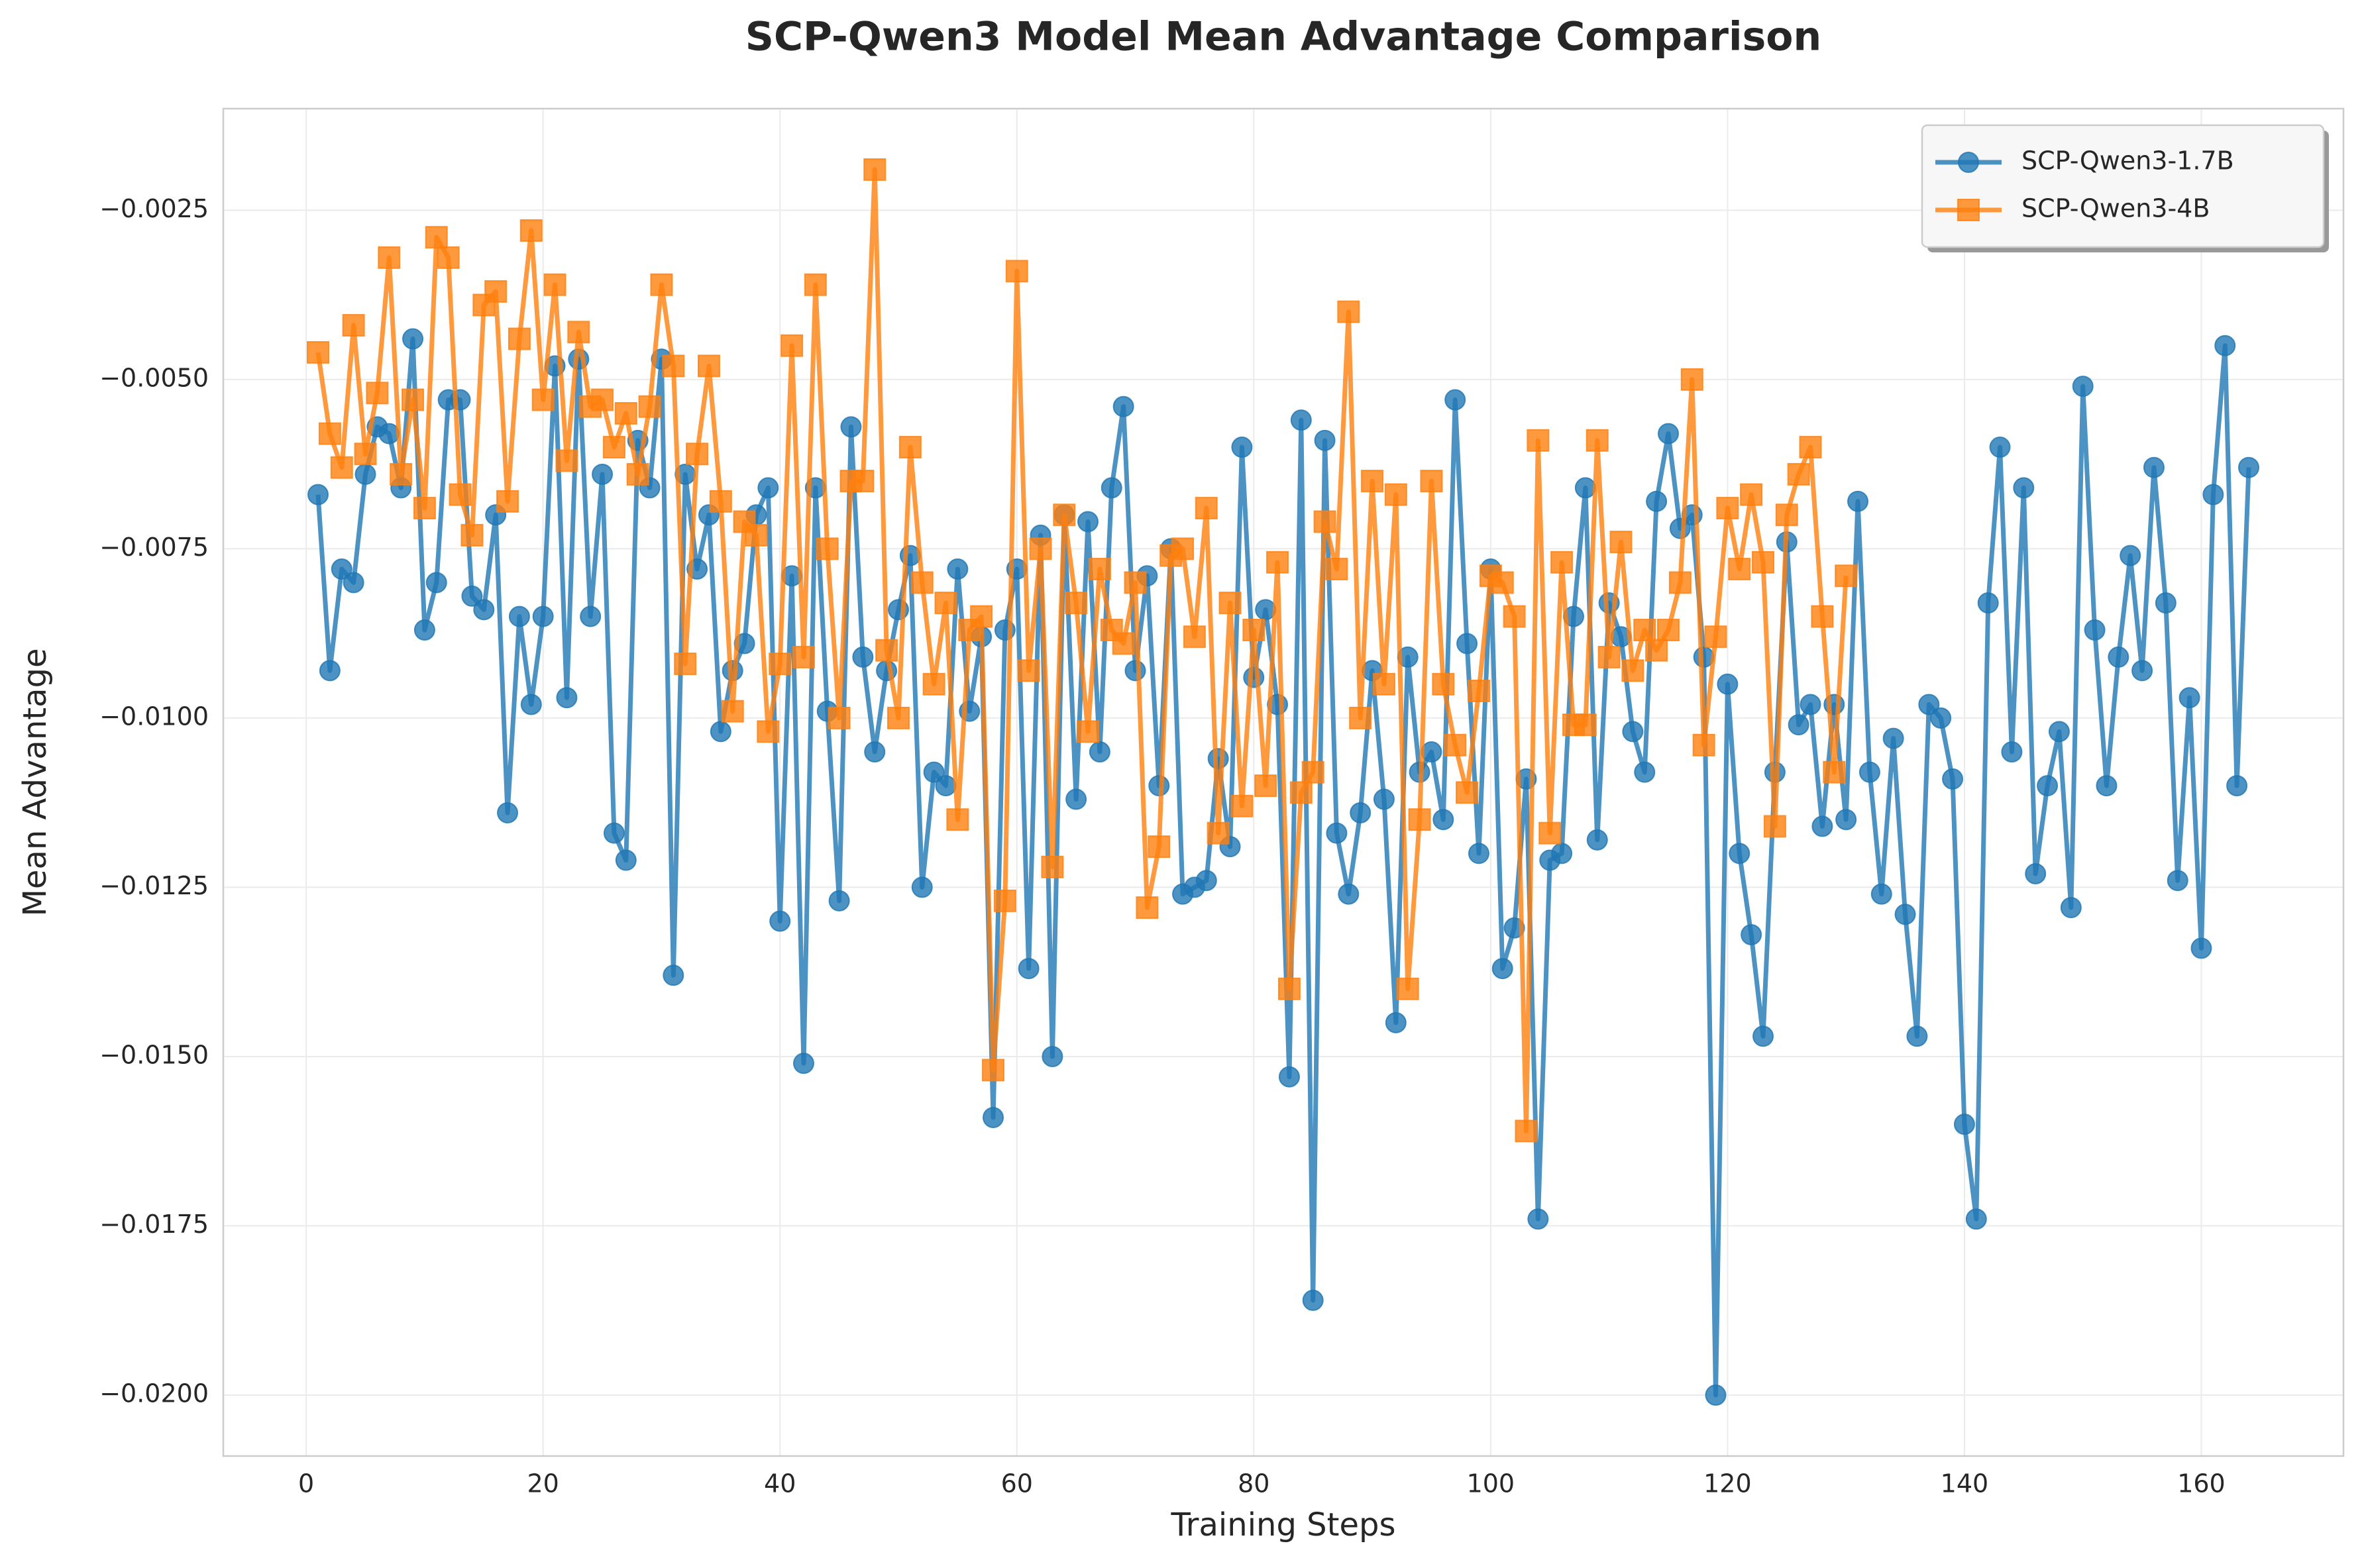 The height and width of the screenshot is (1568, 2366). I want to click on y-tick-label: −0.0200, so click(154, 1393).